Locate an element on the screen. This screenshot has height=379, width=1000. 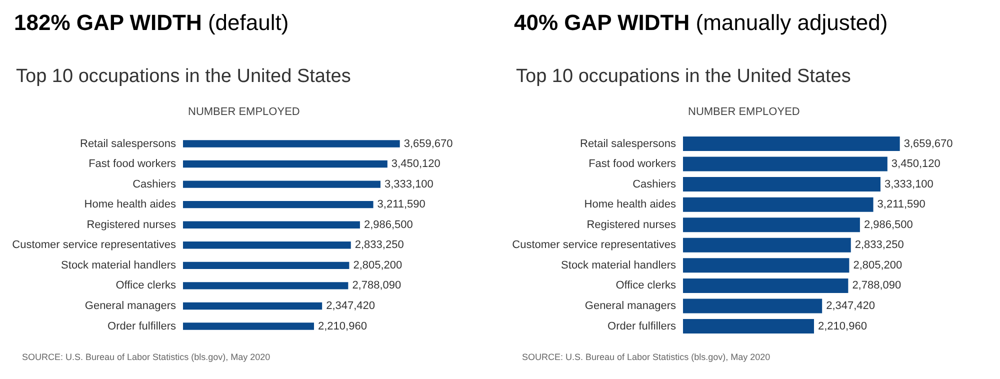
chart-title: 182% GAP WIDTH (default) is located at coordinates (151, 22).